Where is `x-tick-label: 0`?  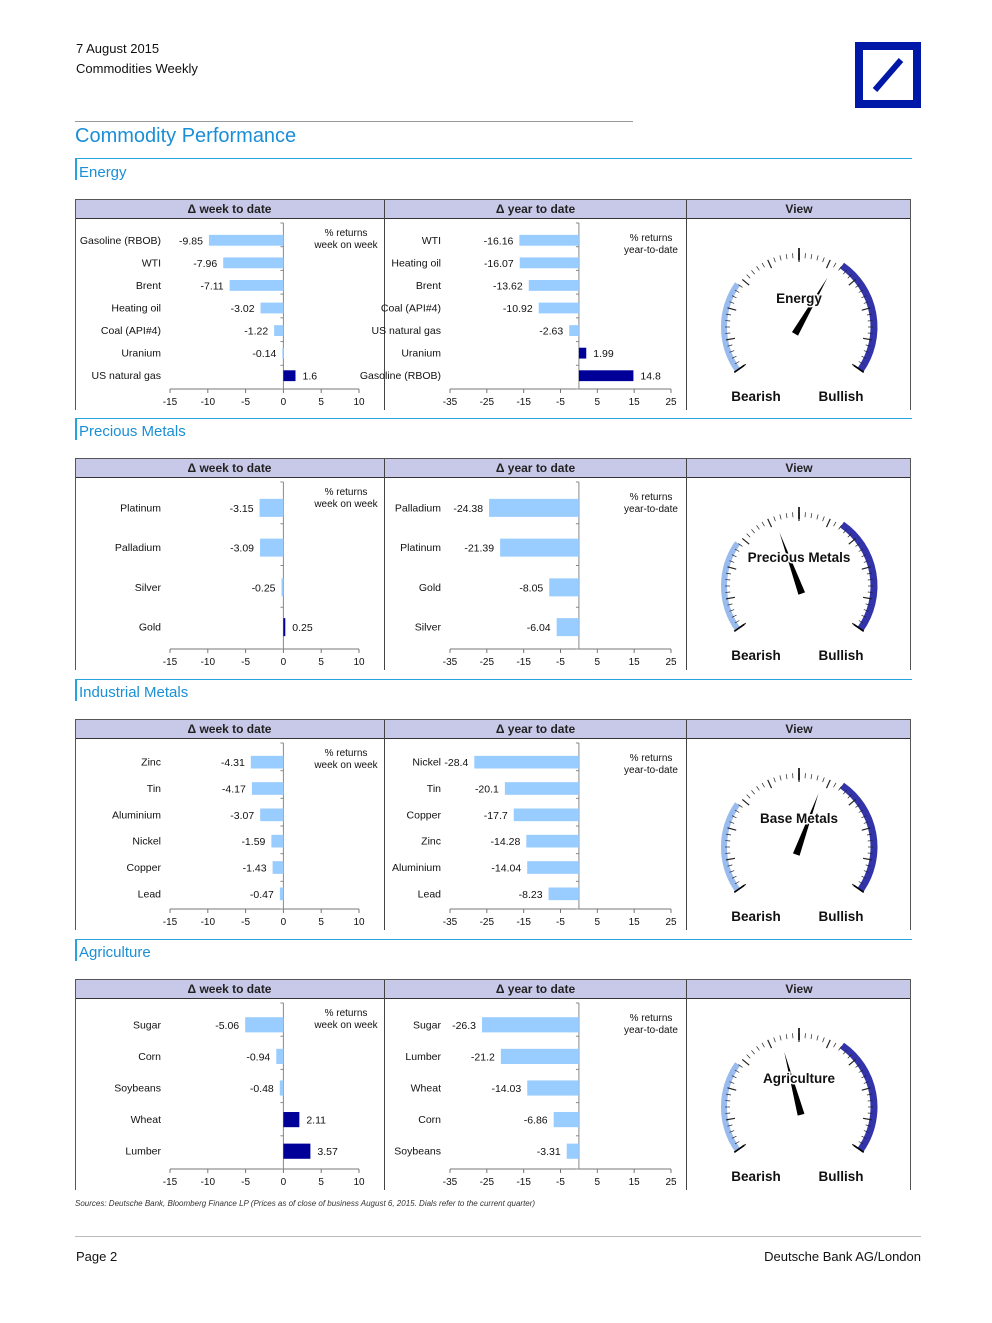 x-tick-label: 0 is located at coordinates (284, 1182).